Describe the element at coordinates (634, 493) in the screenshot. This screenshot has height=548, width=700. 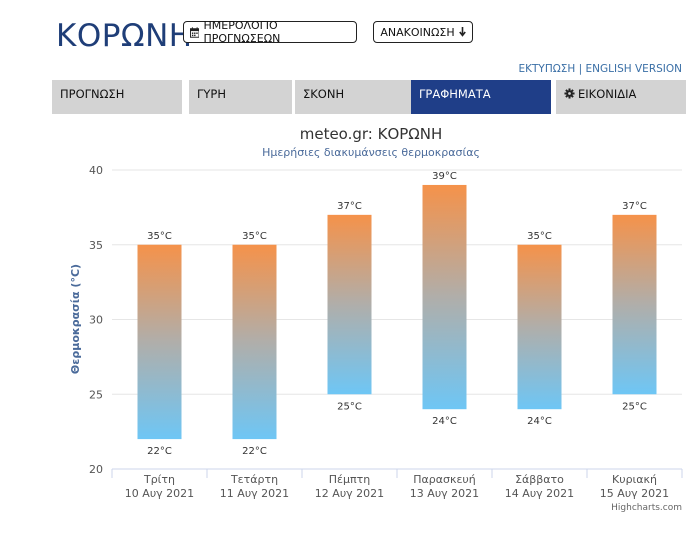
I see `x-tick-date-label: 15 Αυγ 2021` at that location.